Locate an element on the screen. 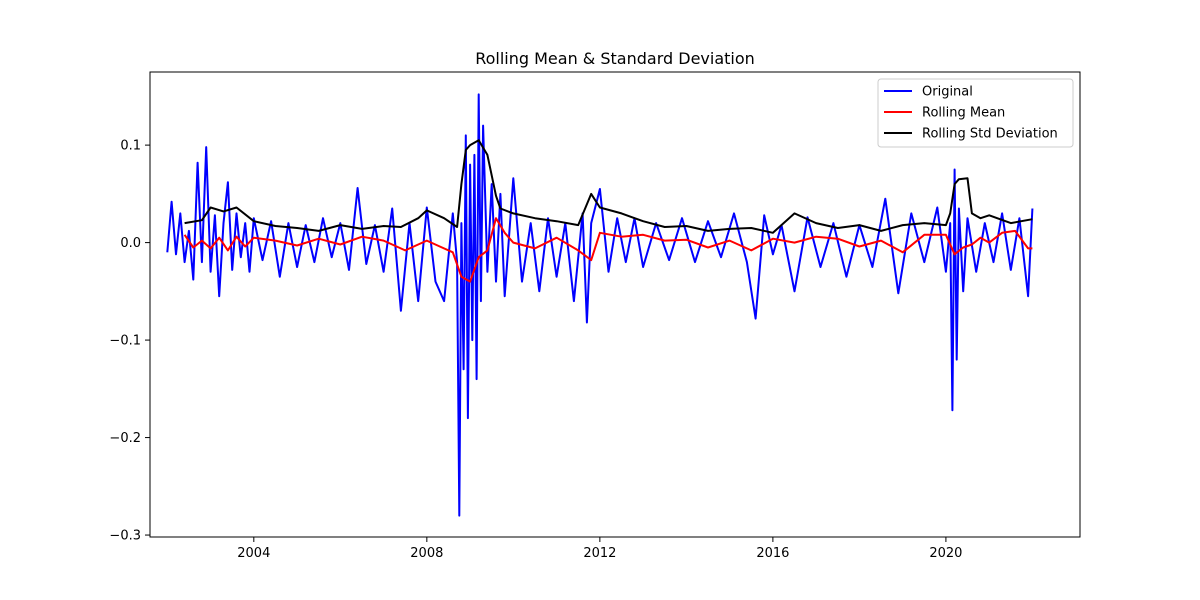 The width and height of the screenshot is (1200, 600). chart-title: Rolling Mean & Standard Deviation is located at coordinates (615, 58).